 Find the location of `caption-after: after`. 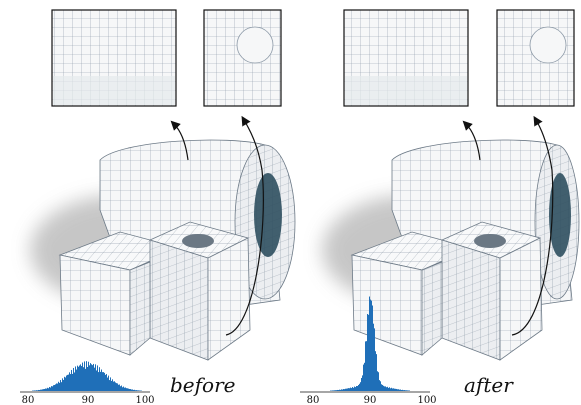

caption-after: after is located at coordinates (489, 385).